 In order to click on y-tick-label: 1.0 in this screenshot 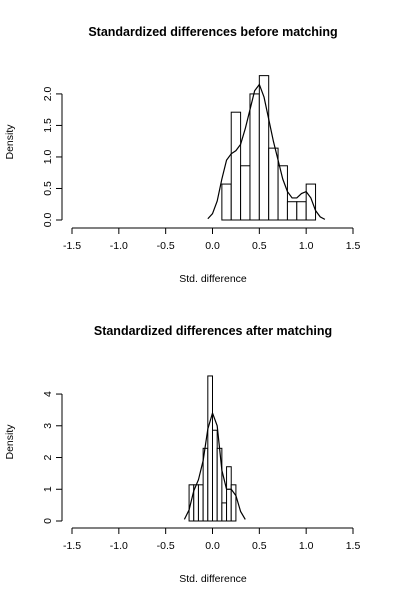, I will do `click(48, 157)`.